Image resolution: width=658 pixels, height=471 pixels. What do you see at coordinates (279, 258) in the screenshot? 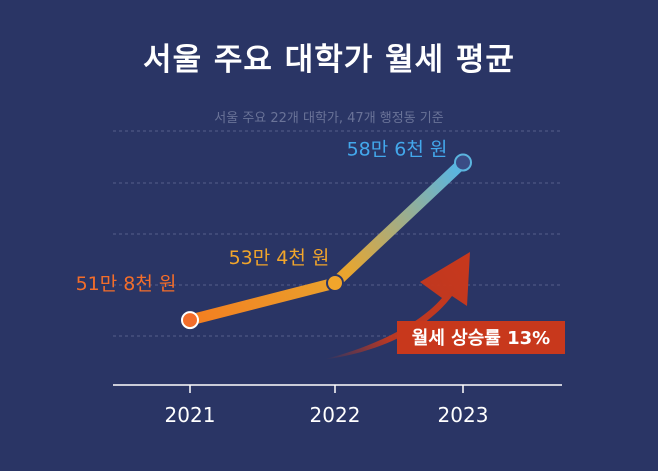
I see `data-label-2022: 53만 4천 원` at bounding box center [279, 258].